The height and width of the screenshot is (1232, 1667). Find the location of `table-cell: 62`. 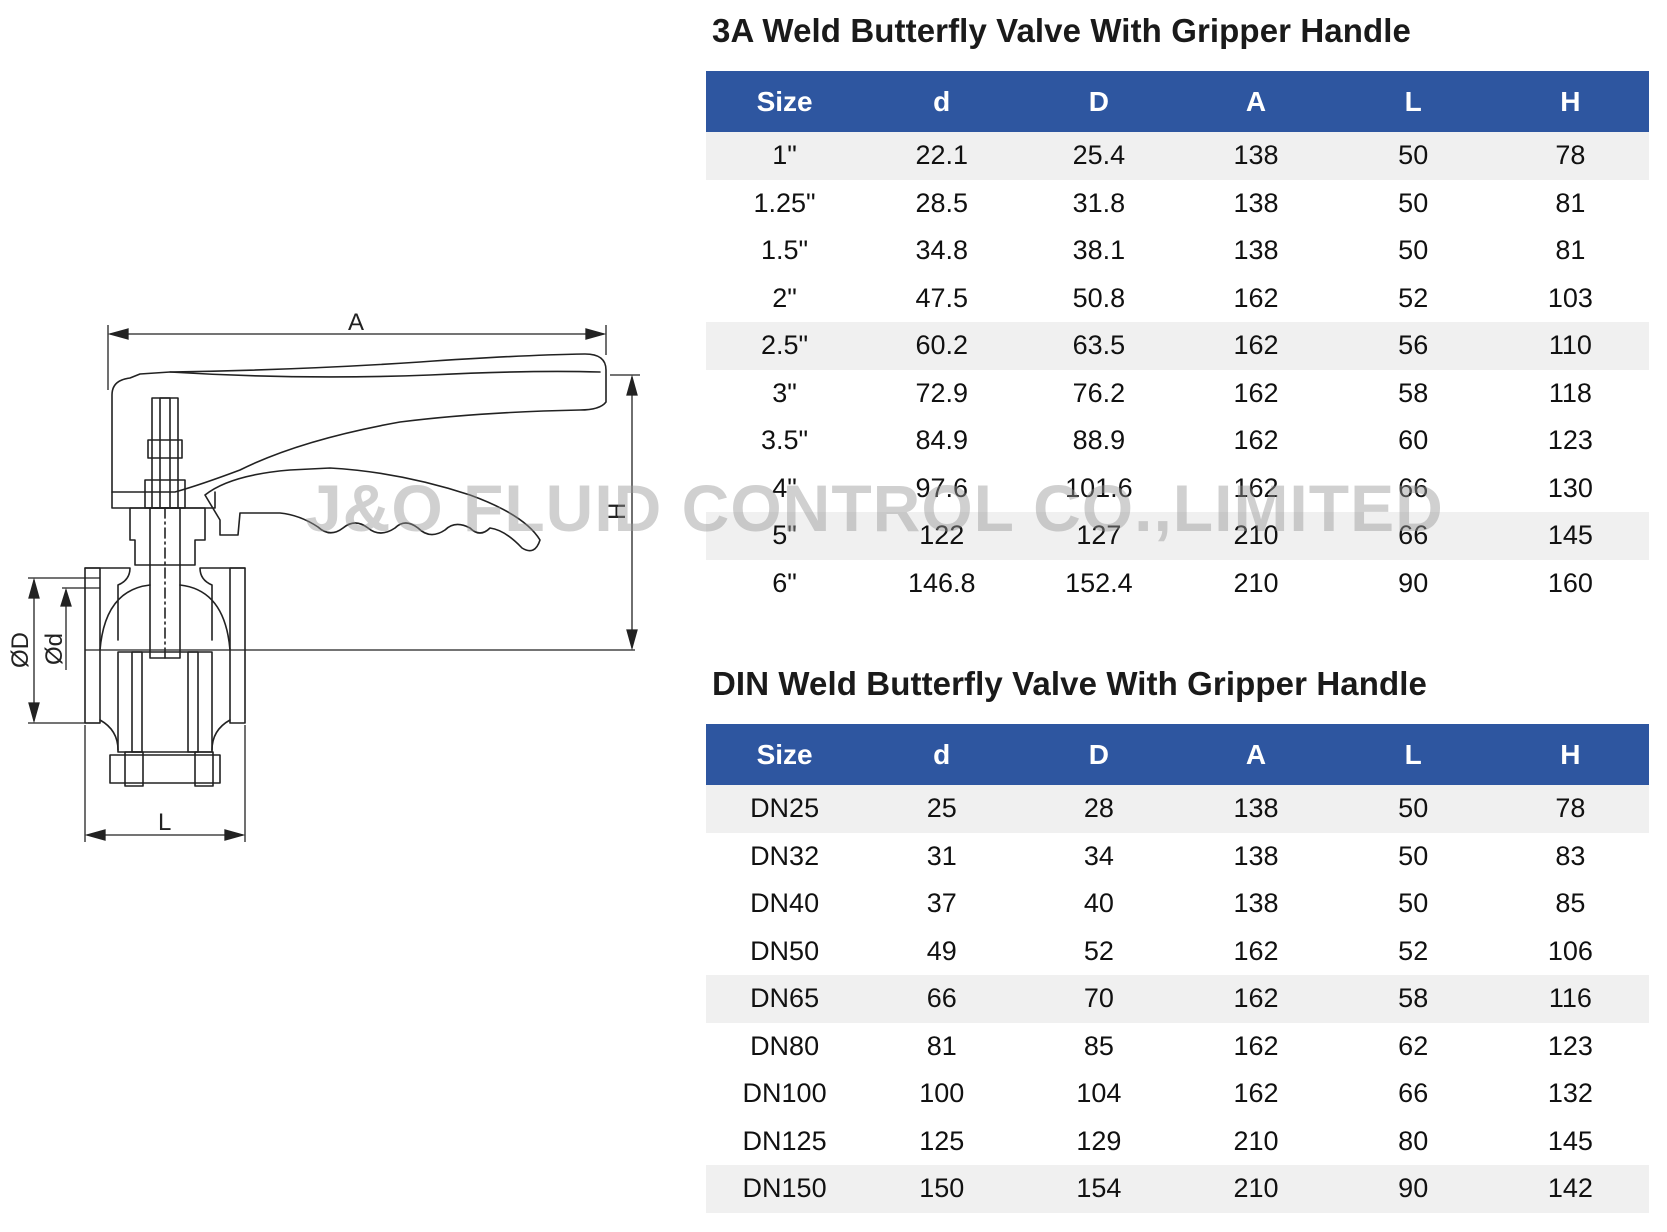

table-cell: 62 is located at coordinates (1413, 1045).